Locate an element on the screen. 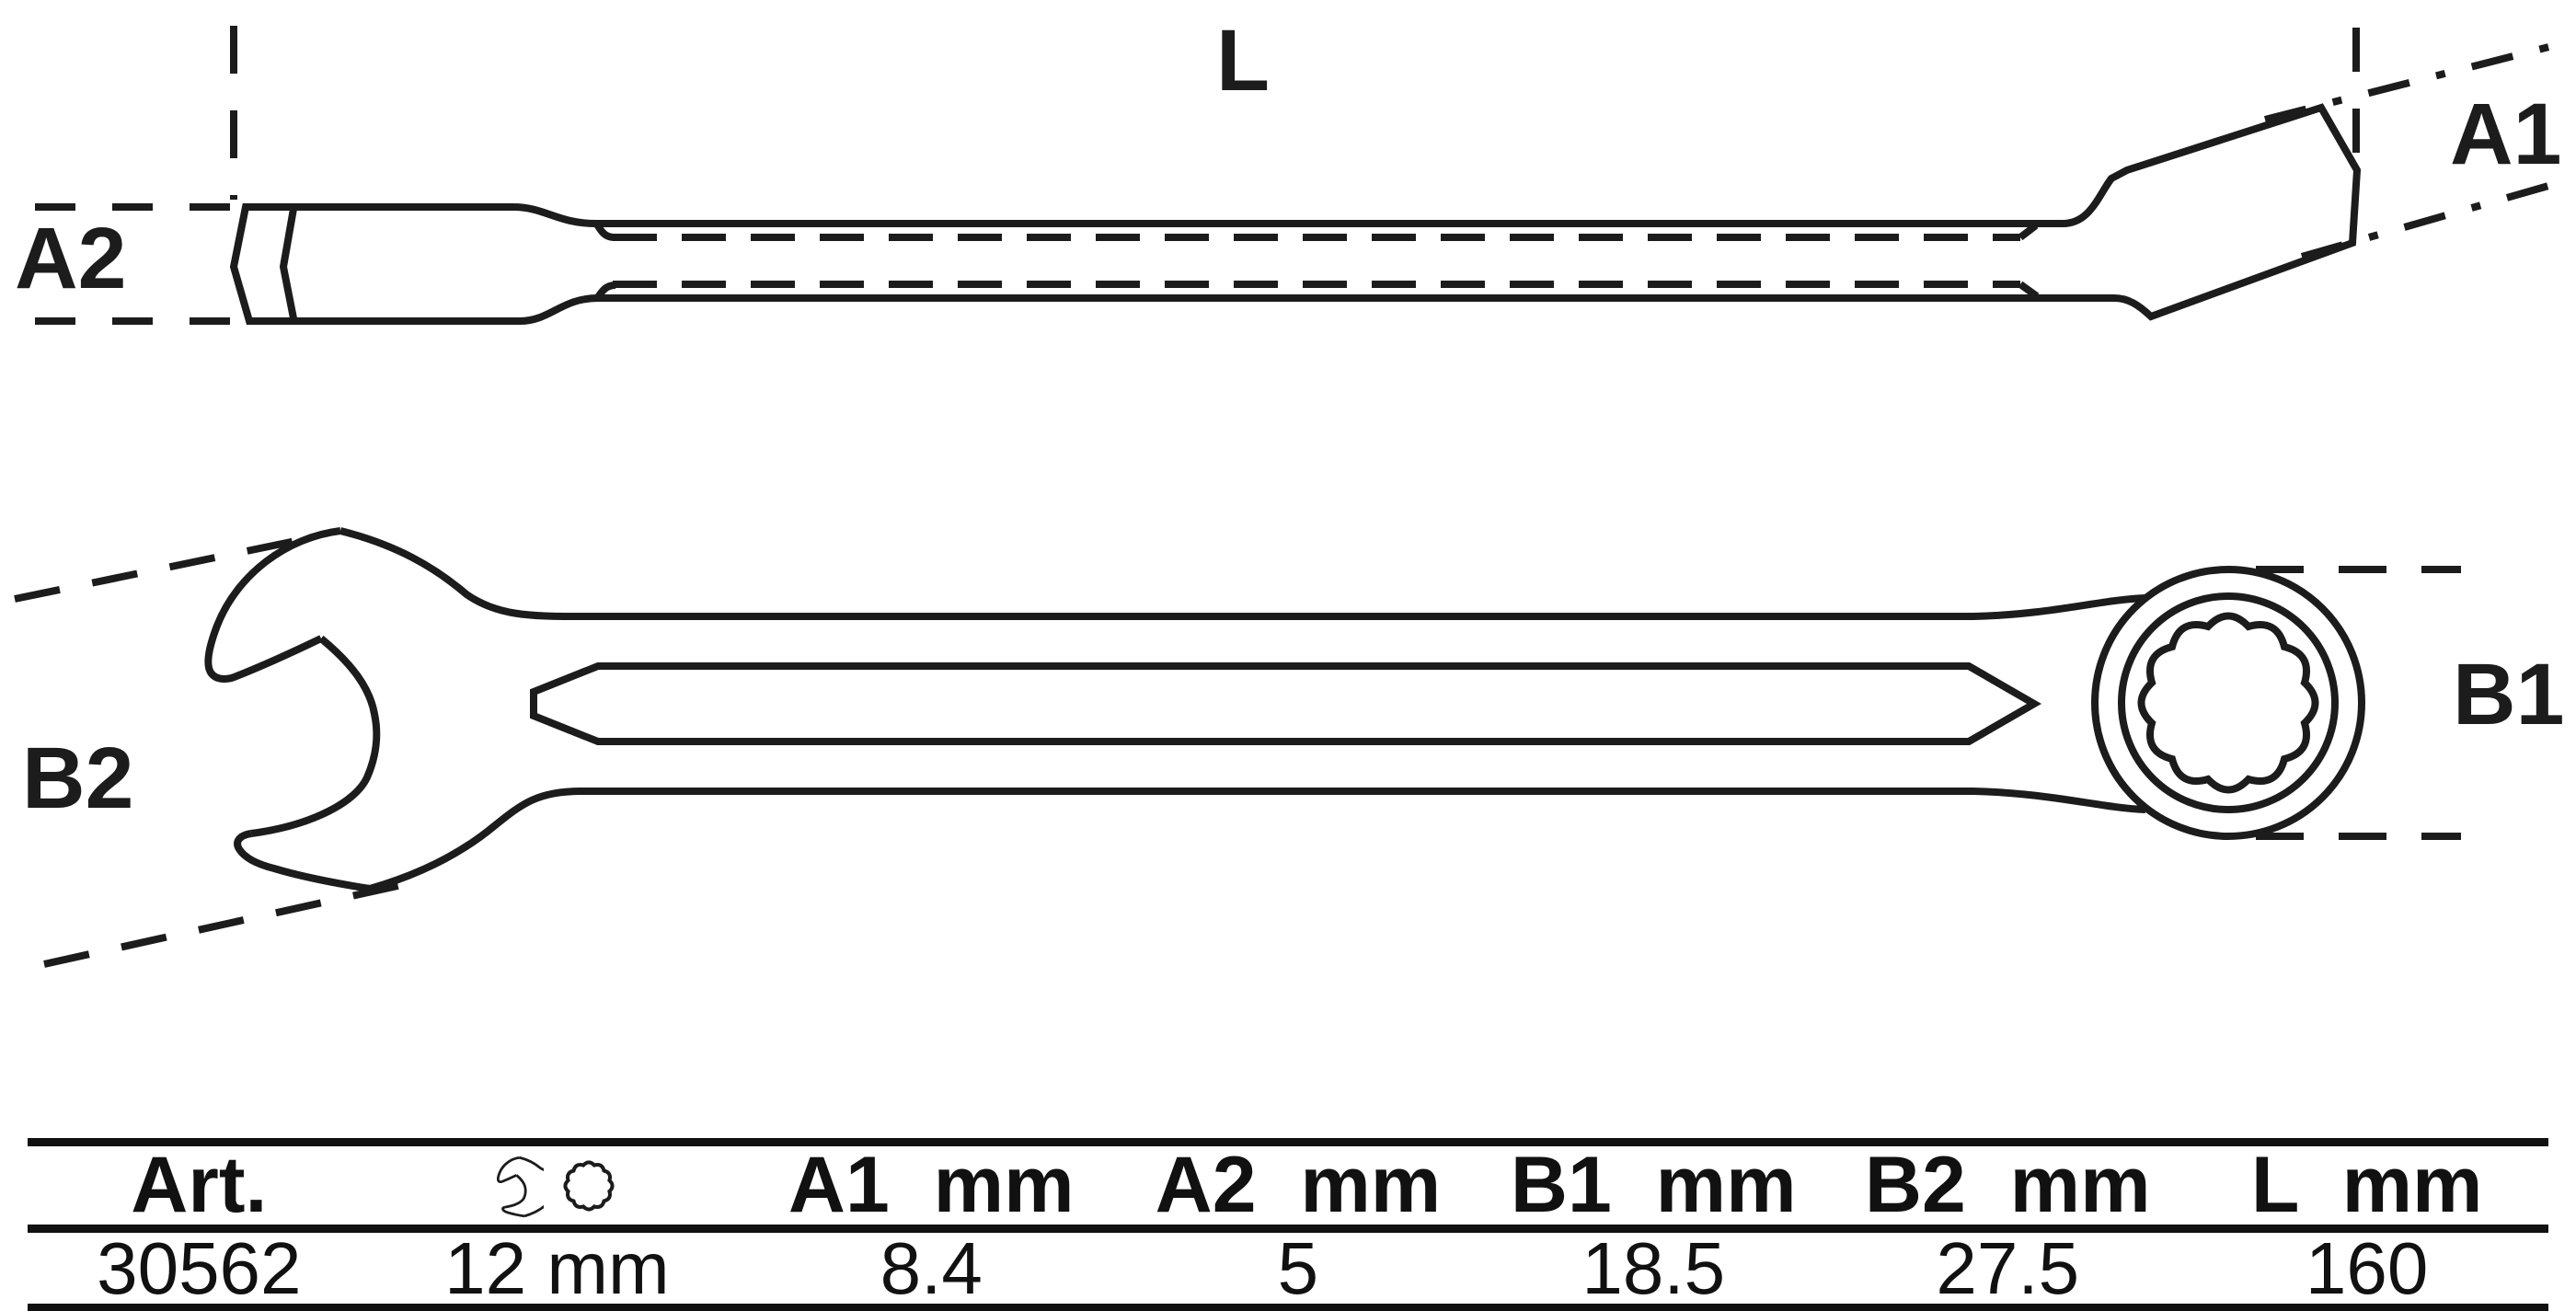 This screenshot has height=1311, width=2576. value-b2: 27.5 is located at coordinates (2008, 1267).